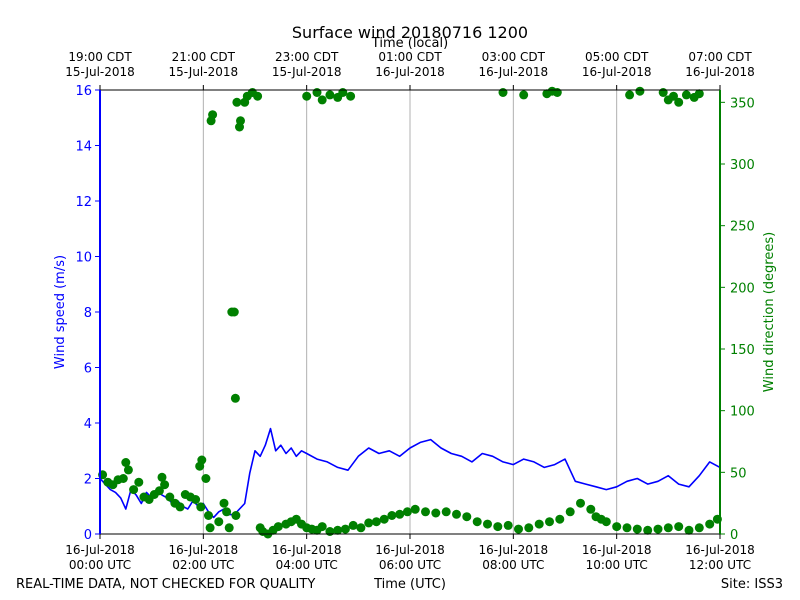 Image resolution: width=800 pixels, height=600 pixels. I want to click on bottom-tick-date-0: 16-Jul-2018, so click(100, 550).